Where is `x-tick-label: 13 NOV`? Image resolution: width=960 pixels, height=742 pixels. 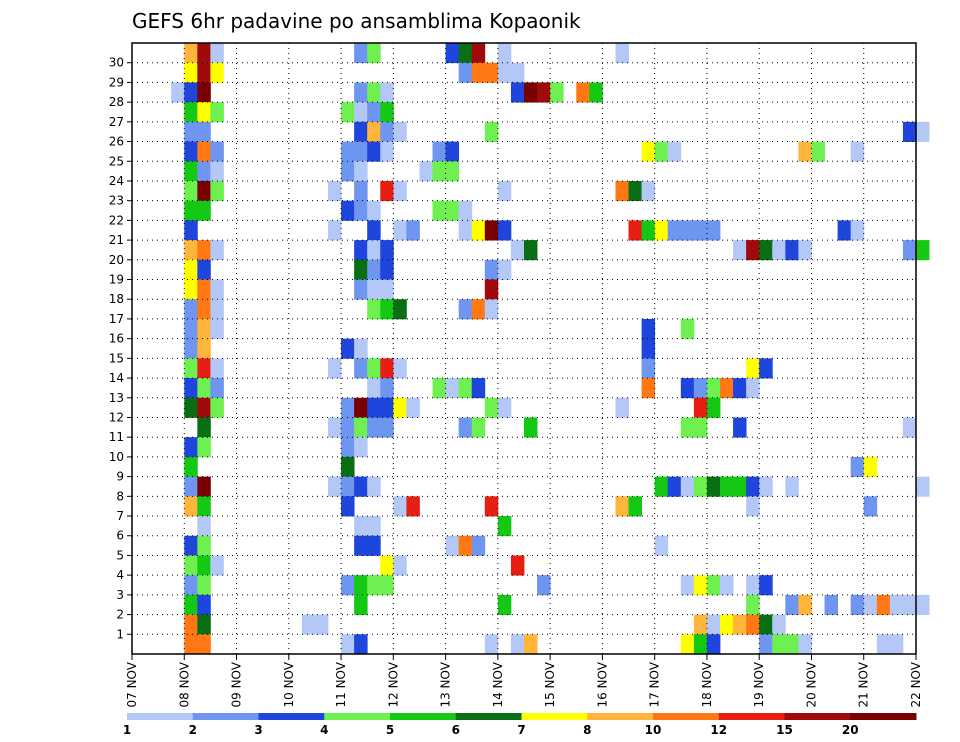 x-tick-label: 13 NOV is located at coordinates (446, 684).